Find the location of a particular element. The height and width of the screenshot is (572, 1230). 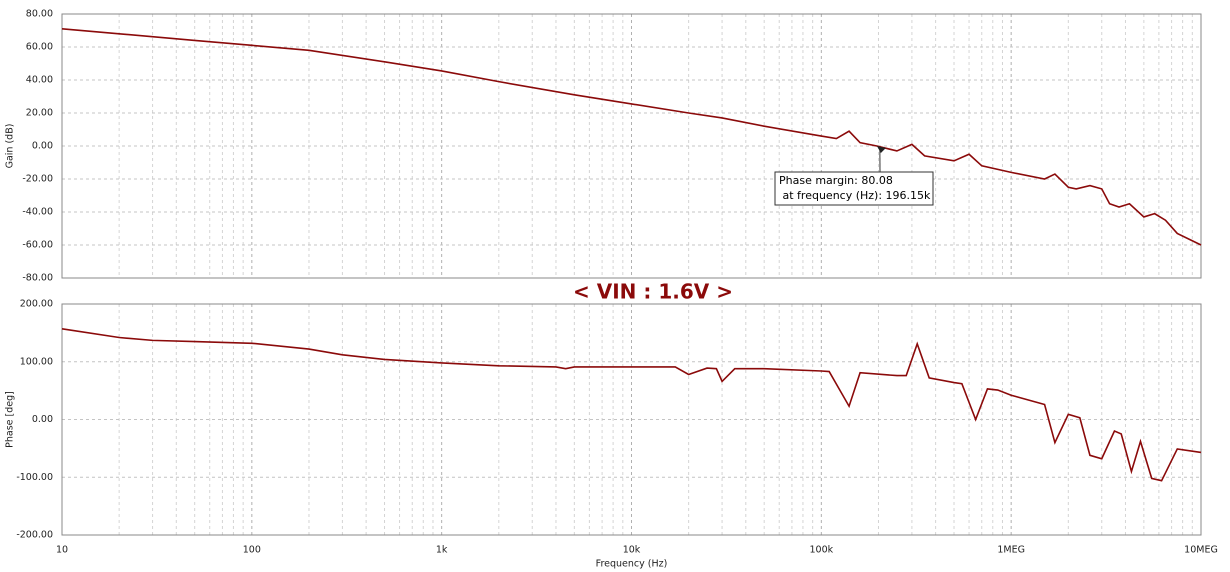

y-axis-label: Phase [deg] is located at coordinates (10, 419).